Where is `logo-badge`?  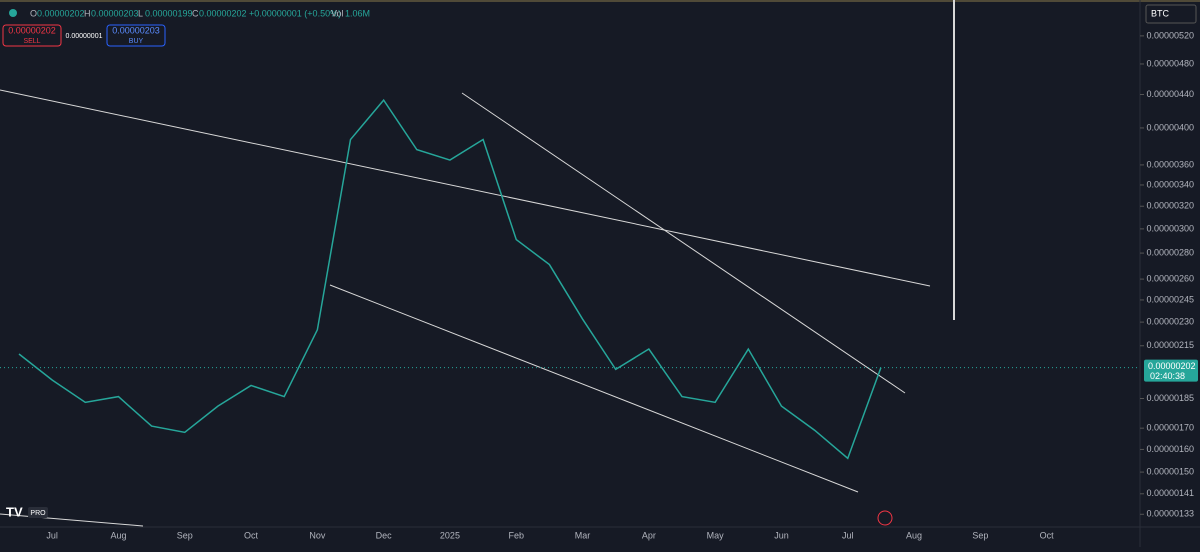
logo-badge is located at coordinates (38, 512).